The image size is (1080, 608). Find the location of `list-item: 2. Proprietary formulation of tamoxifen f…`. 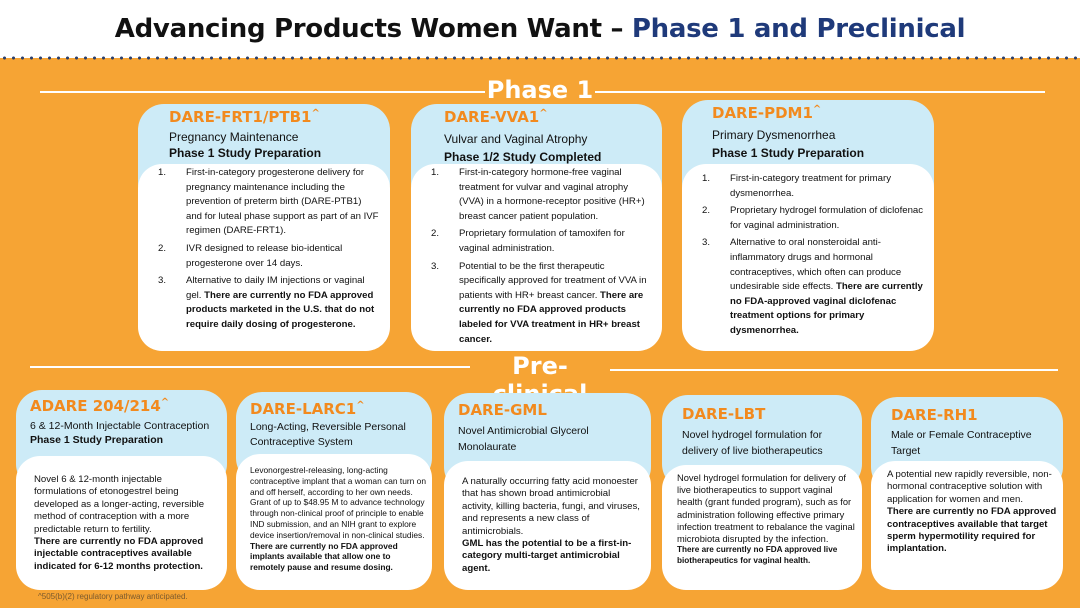

list-item: 2. Proprietary formulation of tamoxifen f… is located at coordinates (528, 241).